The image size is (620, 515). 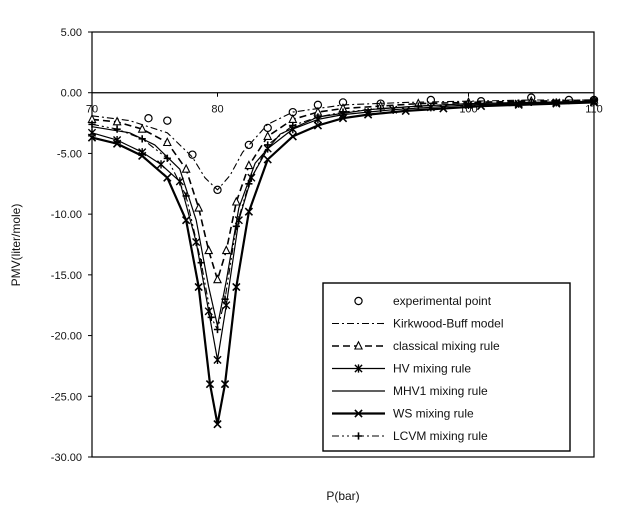 I want to click on legend-marker-experimental-point, so click(x=358, y=301).